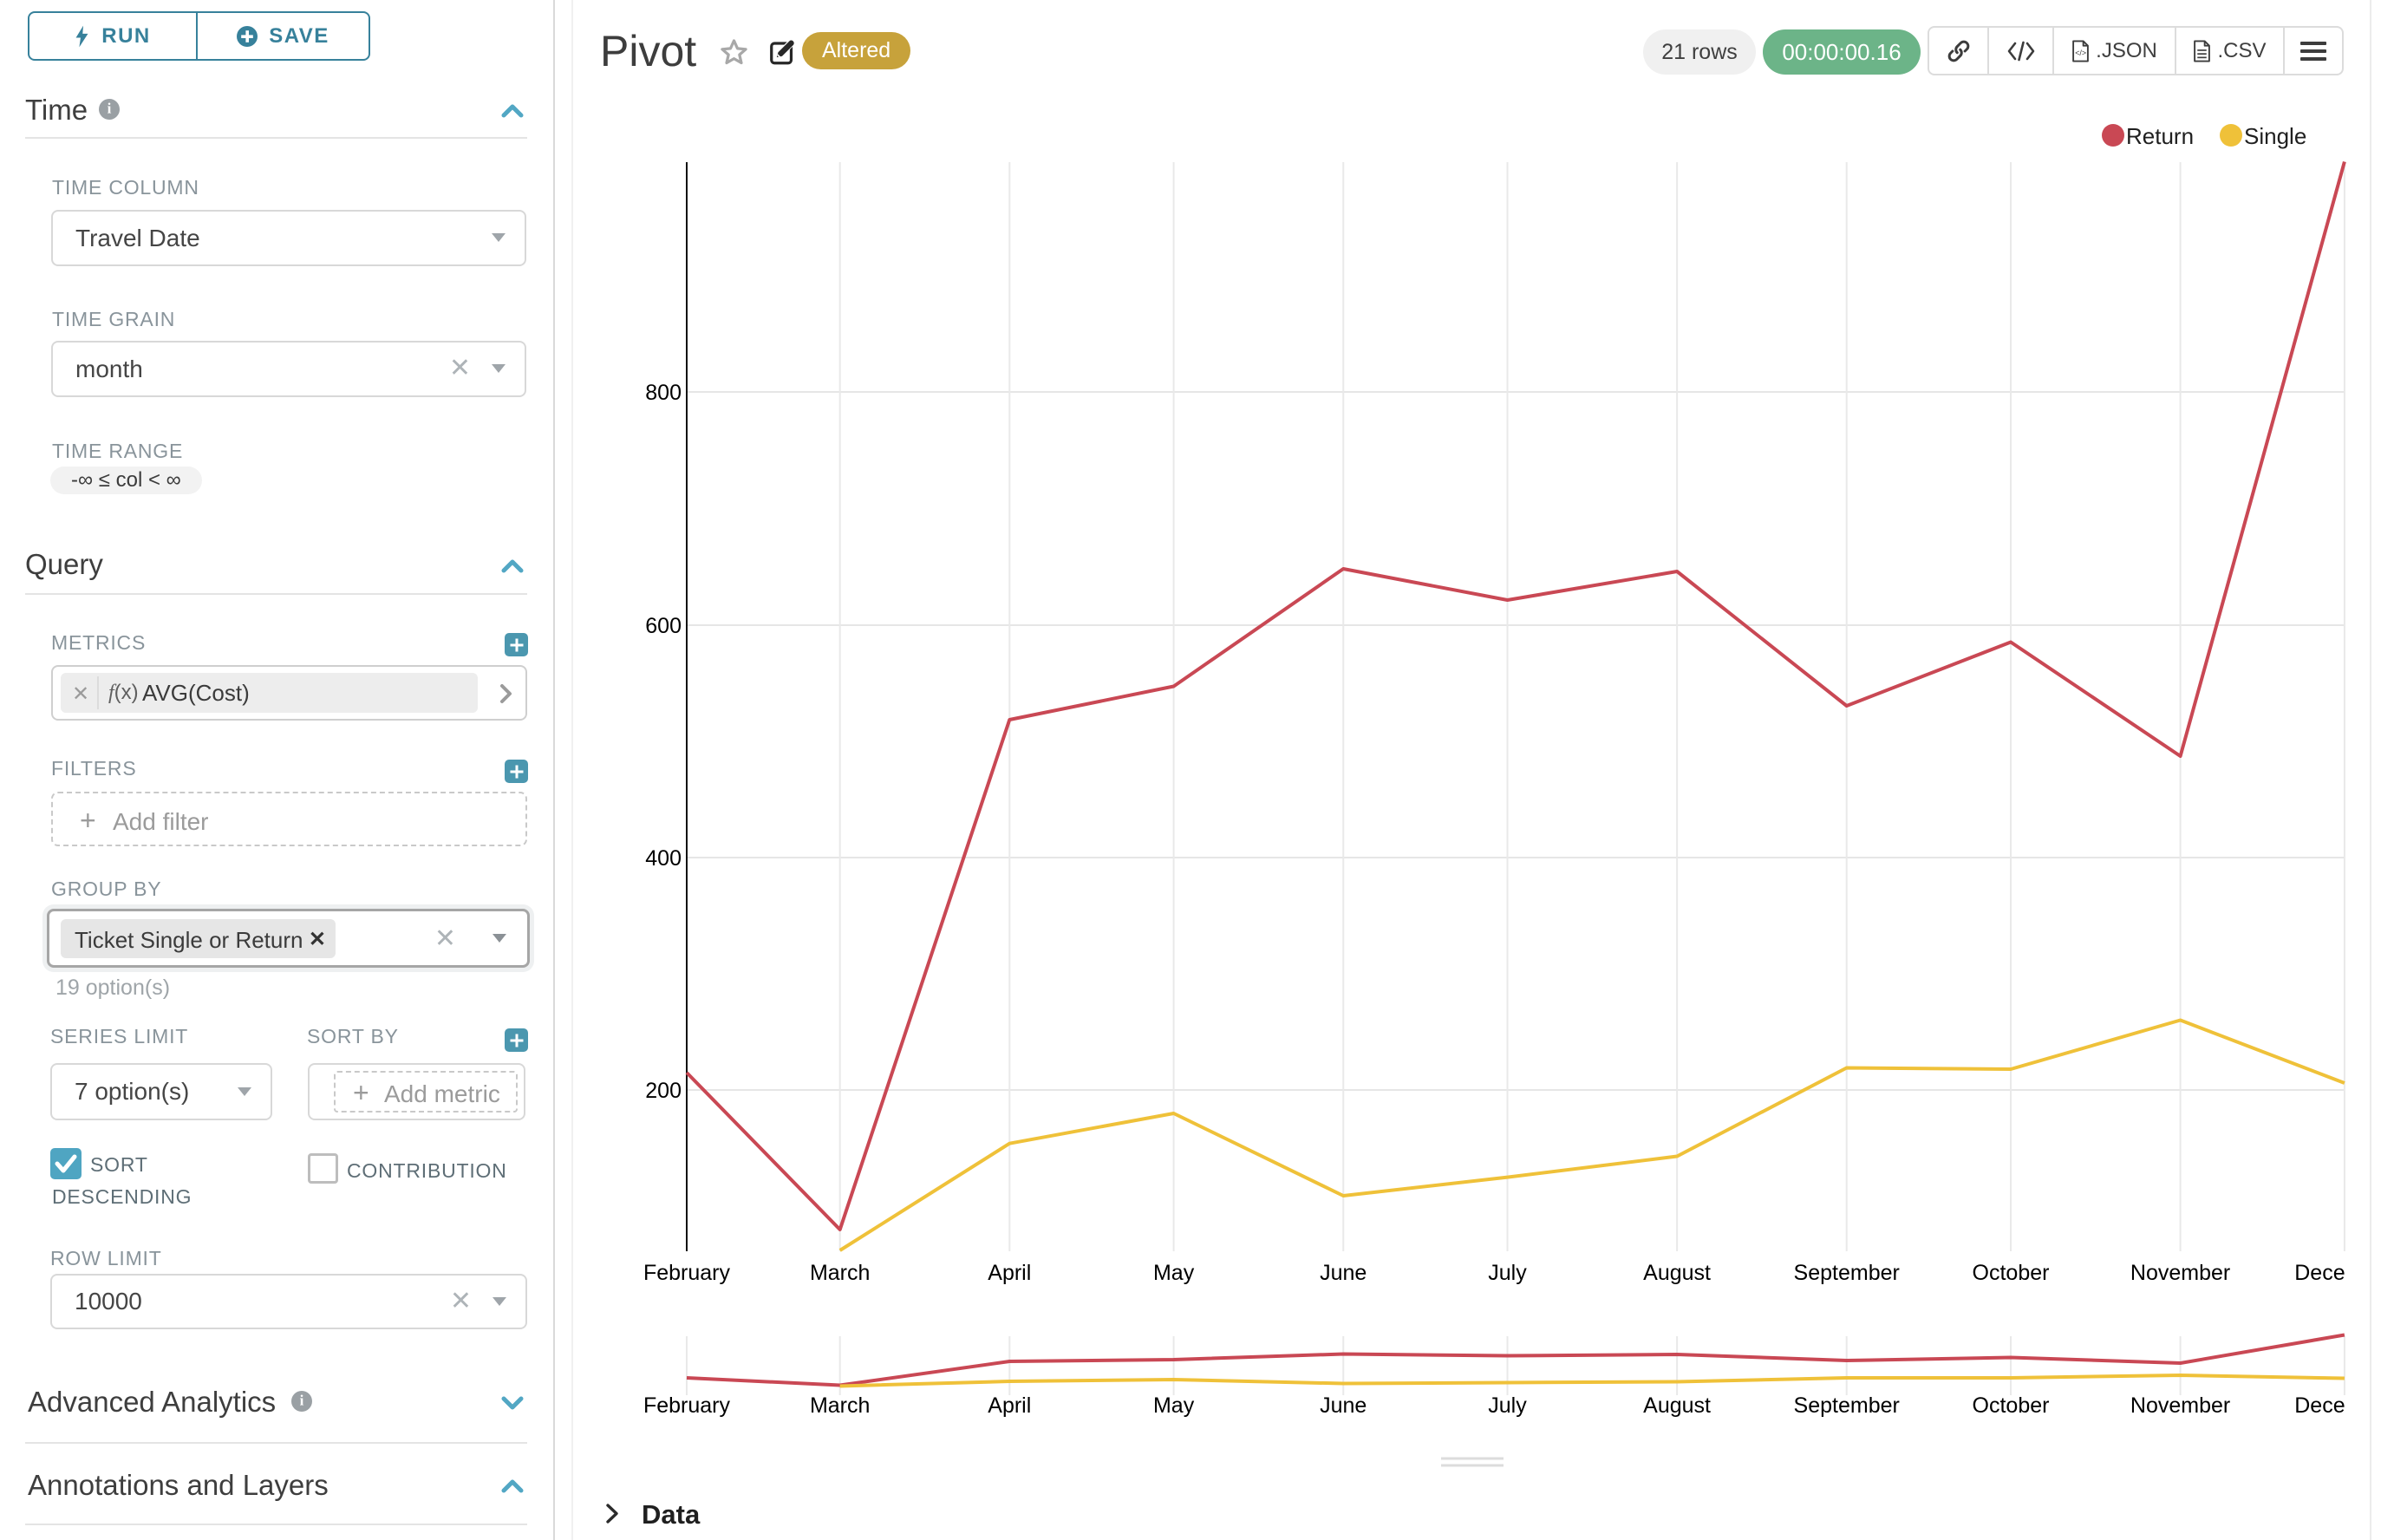 The width and height of the screenshot is (2381, 1540). I want to click on svg-text: 800, so click(664, 393).